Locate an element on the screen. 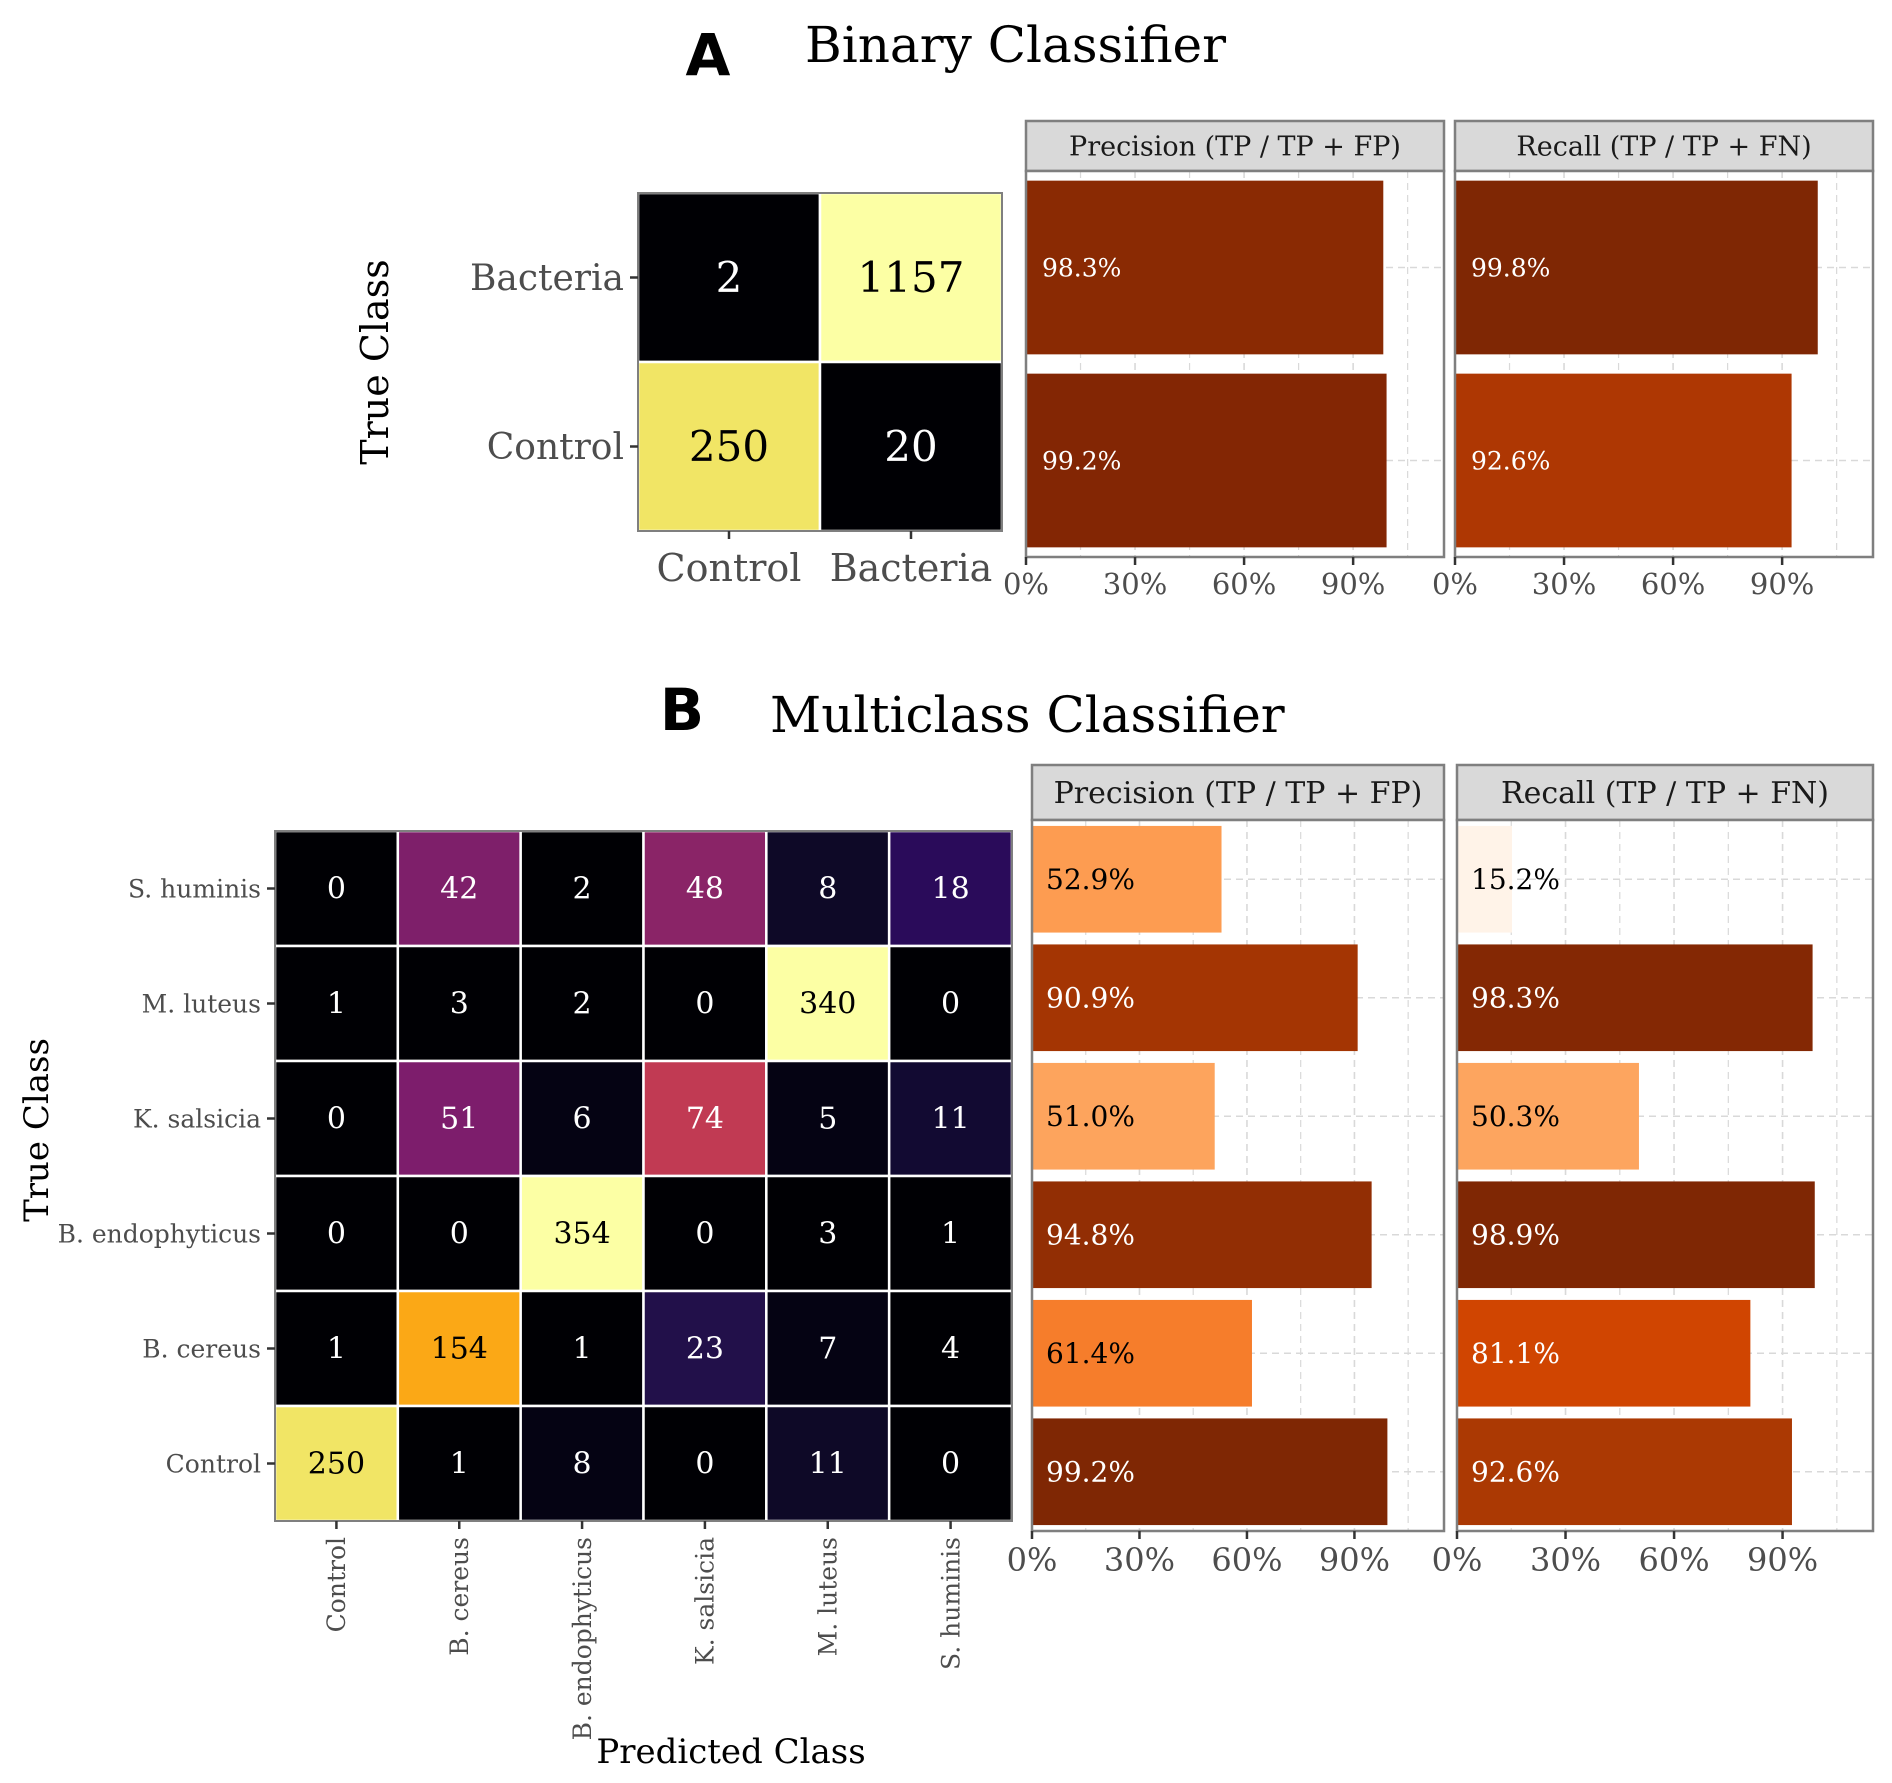 The width and height of the screenshot is (1892, 1783). heatmap-cell-b-cereus-k-salsicia is located at coordinates (705, 1348).